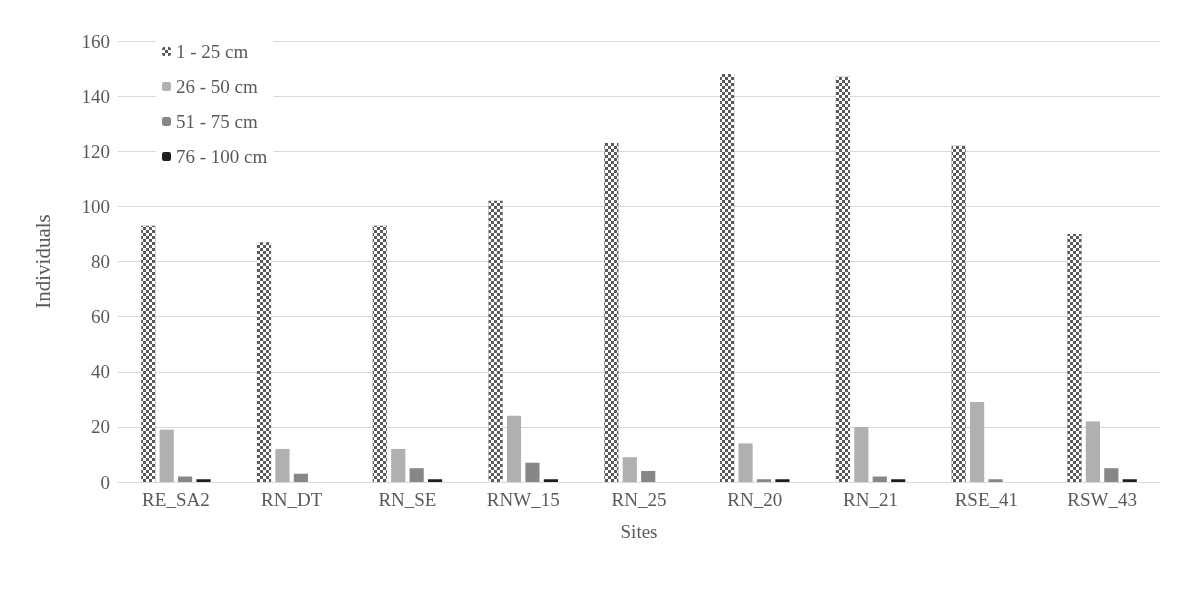 This screenshot has height=590, width=1197. What do you see at coordinates (1102, 499) in the screenshot?
I see `x-tick-label: RSW_43` at bounding box center [1102, 499].